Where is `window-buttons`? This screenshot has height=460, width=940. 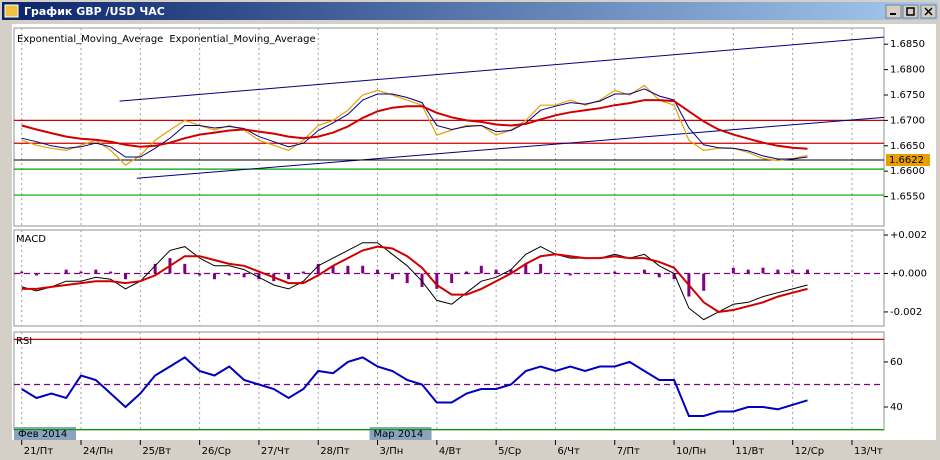 window-buttons is located at coordinates (911, 11).